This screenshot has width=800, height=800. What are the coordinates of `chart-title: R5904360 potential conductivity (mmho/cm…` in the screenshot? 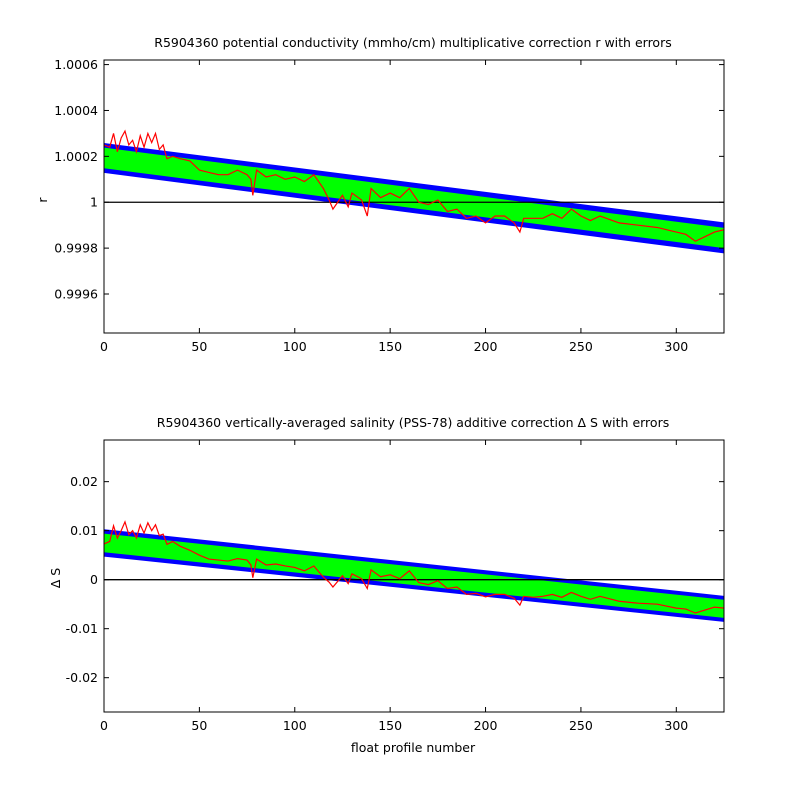 It's located at (412, 42).